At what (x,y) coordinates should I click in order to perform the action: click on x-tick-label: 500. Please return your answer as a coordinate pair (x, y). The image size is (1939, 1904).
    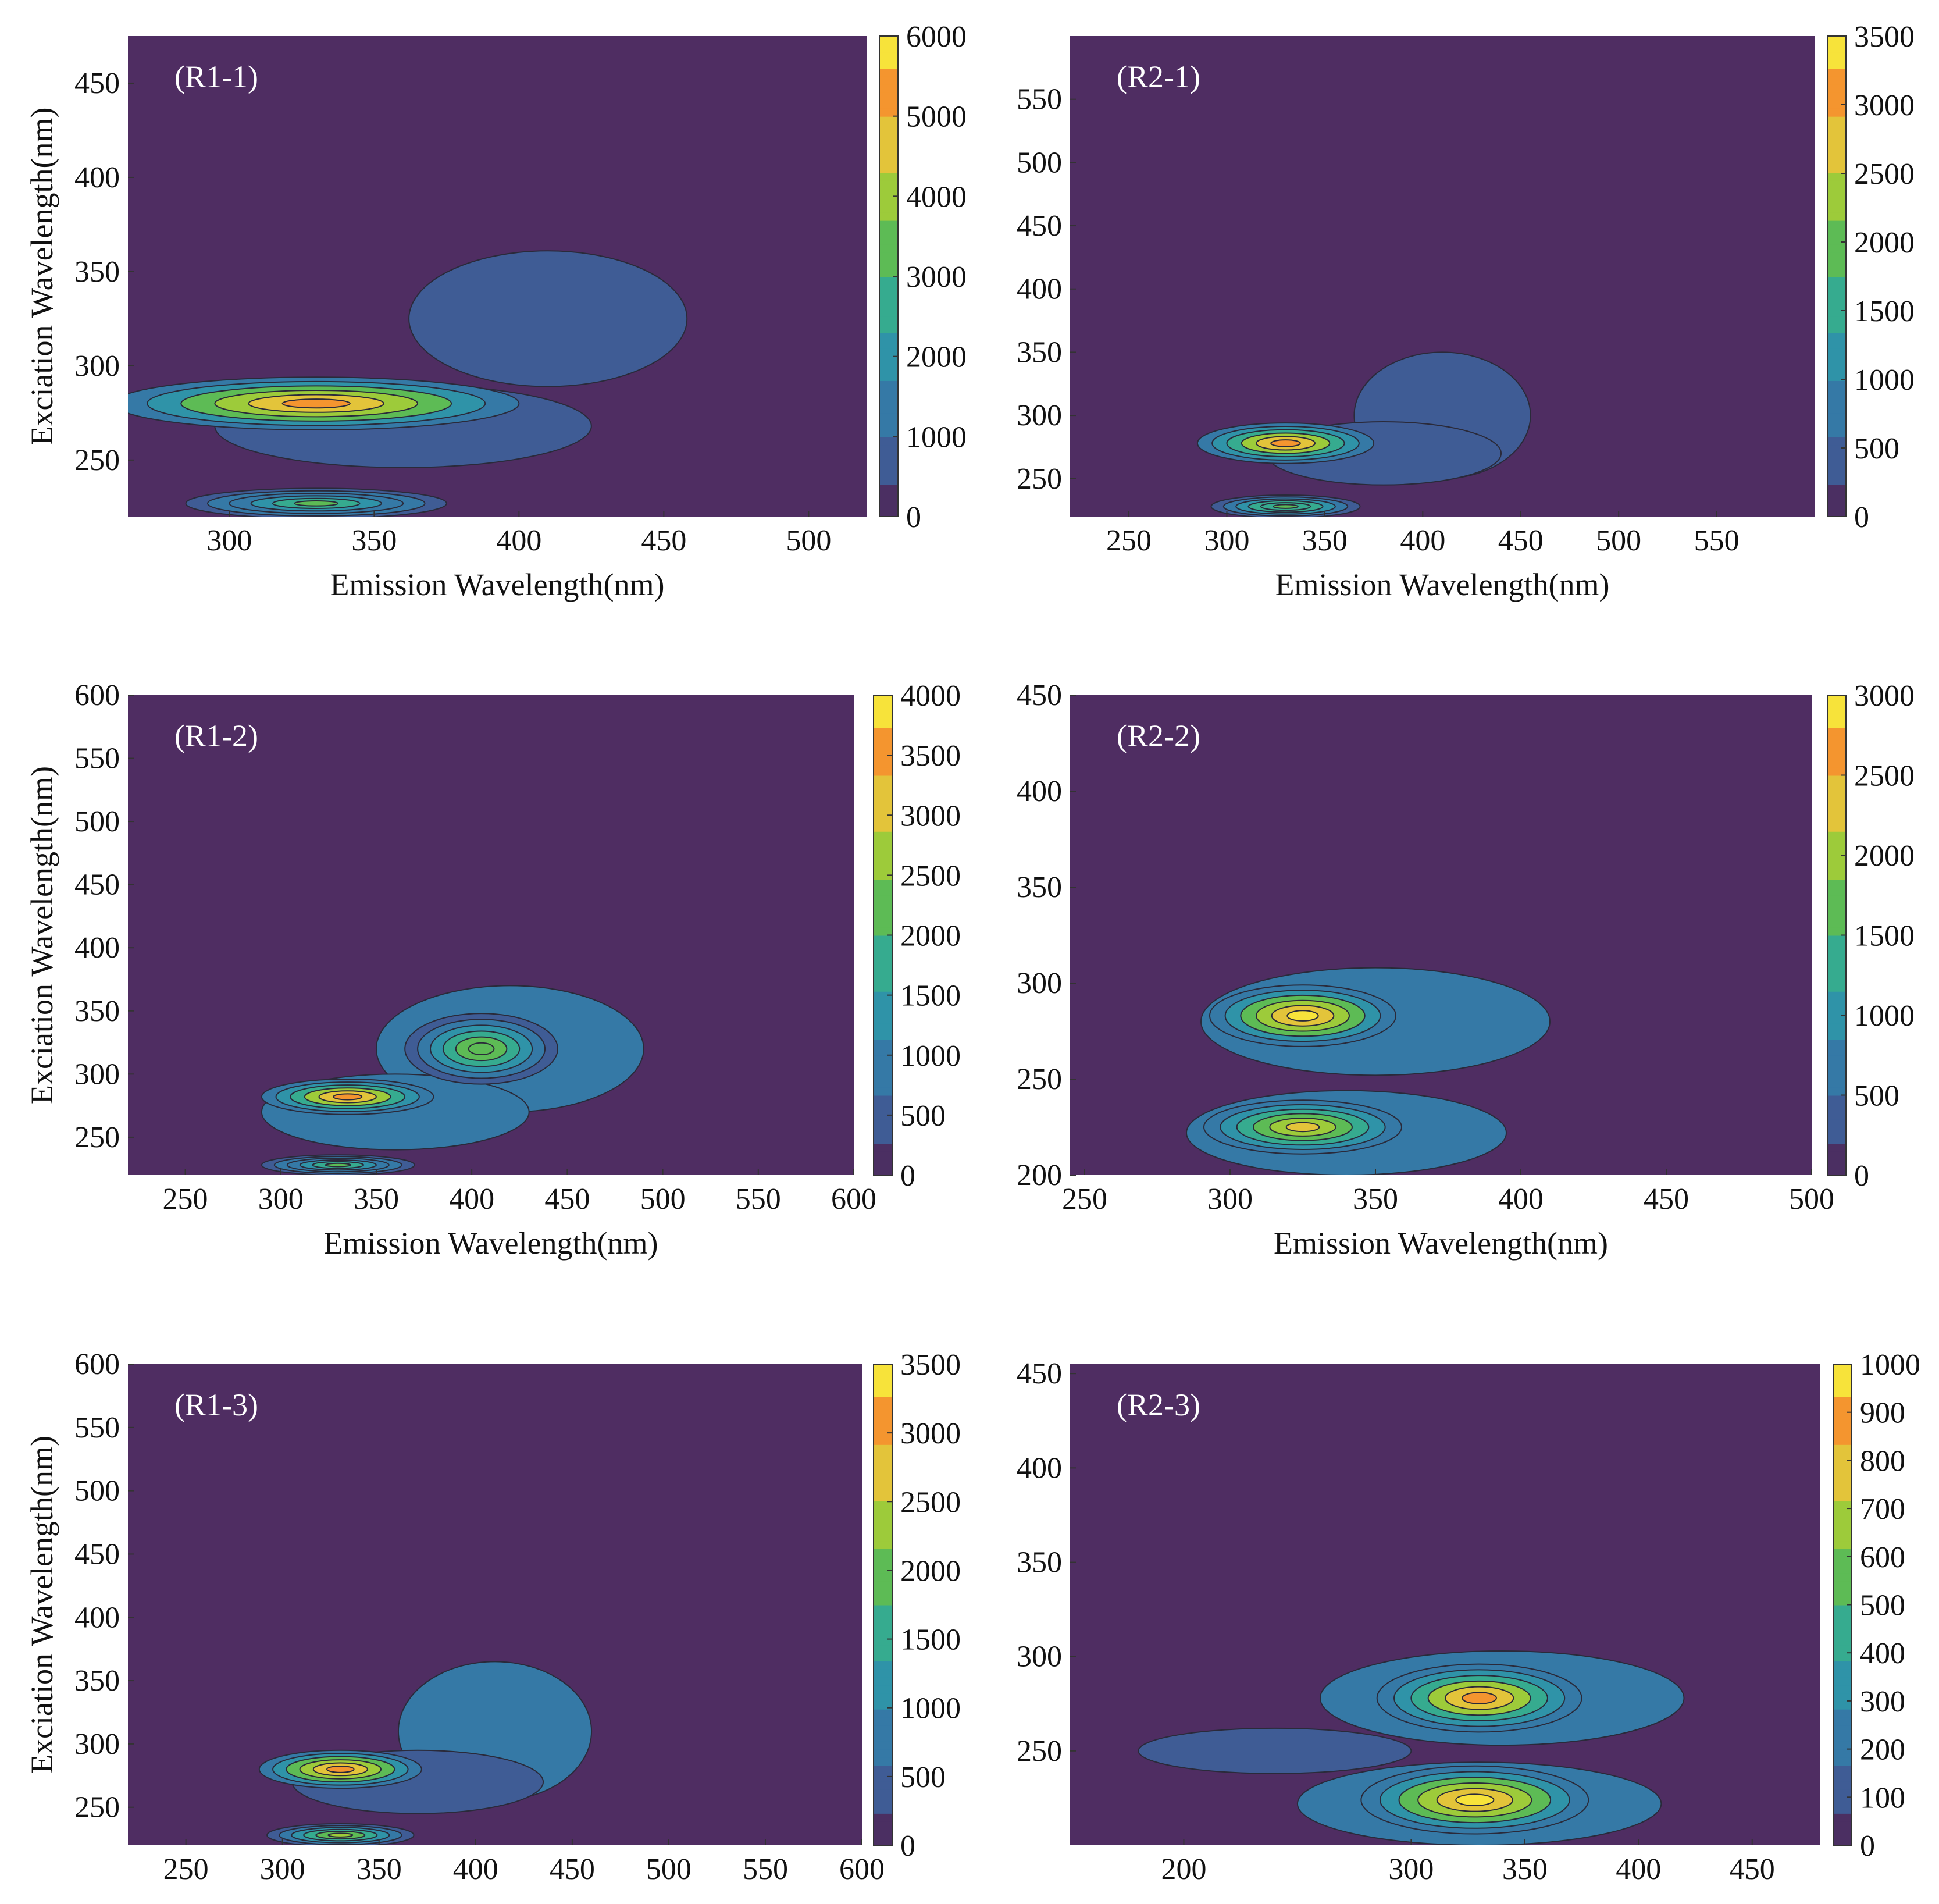
    Looking at the image, I should click on (808, 540).